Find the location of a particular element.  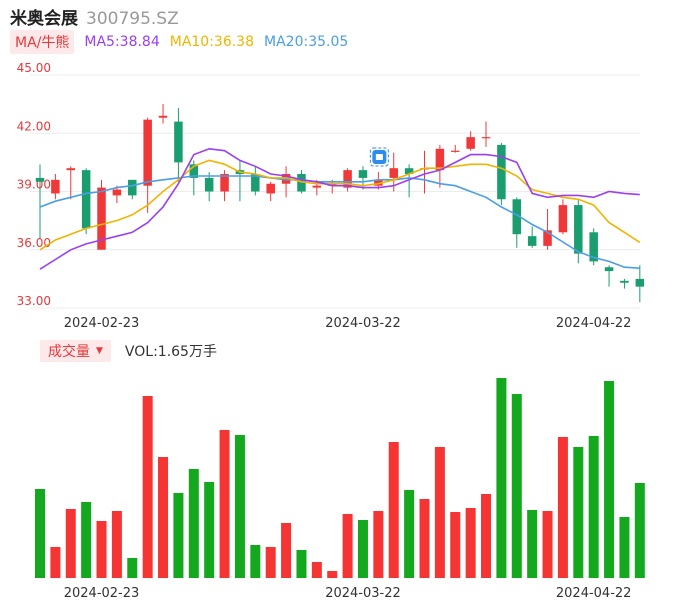

marker-frame is located at coordinates (379, 157).